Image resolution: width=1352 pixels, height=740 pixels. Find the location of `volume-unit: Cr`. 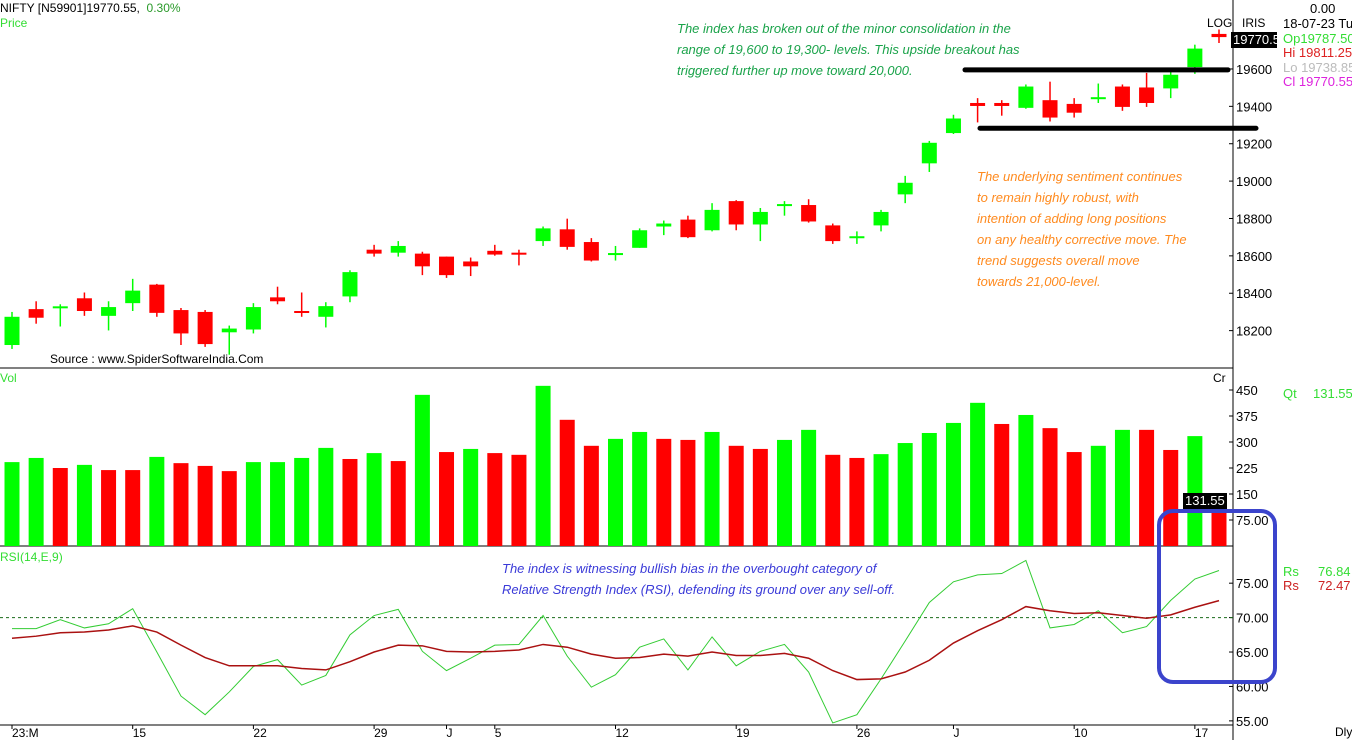

volume-unit: Cr is located at coordinates (1219, 378).